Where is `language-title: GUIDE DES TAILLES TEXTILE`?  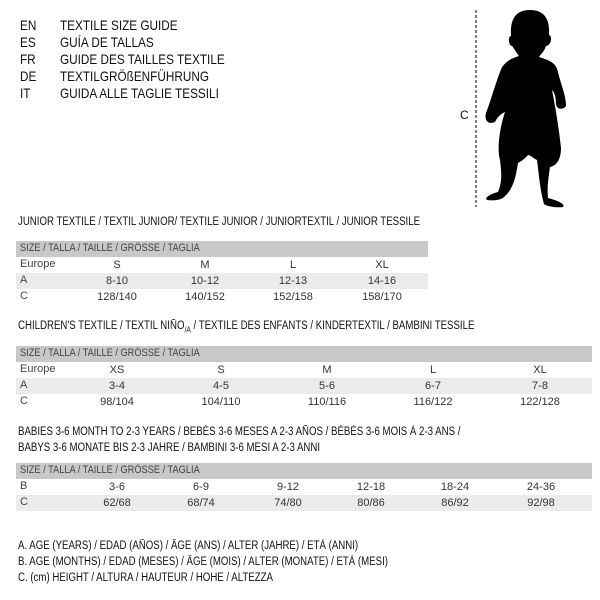
language-title: GUIDE DES TAILLES TEXTILE is located at coordinates (142, 59).